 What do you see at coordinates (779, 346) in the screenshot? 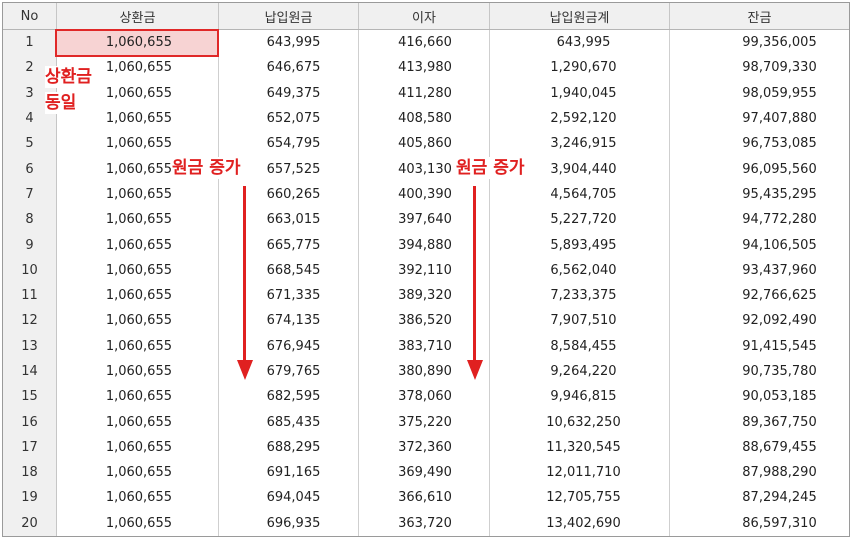
I see `balance-cell: 91,415,545` at bounding box center [779, 346].